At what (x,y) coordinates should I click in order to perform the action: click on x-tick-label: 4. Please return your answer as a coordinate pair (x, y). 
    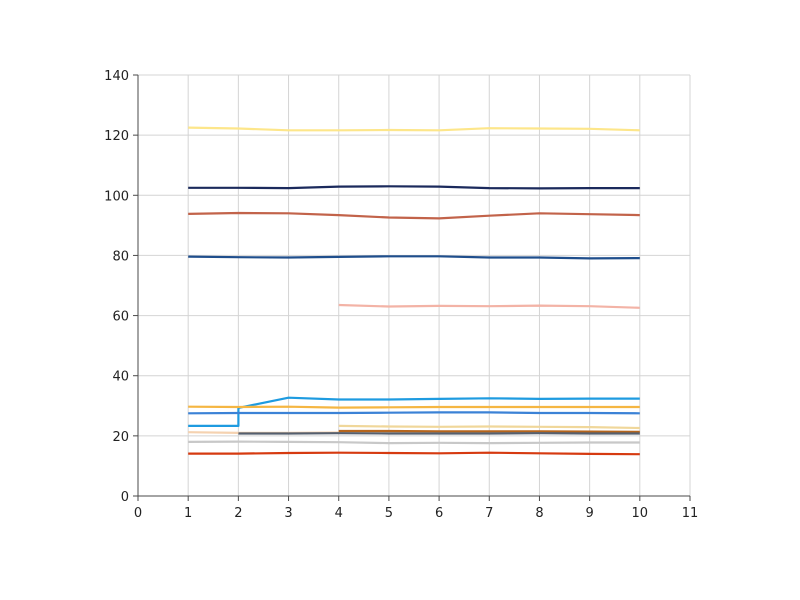
    Looking at the image, I should click on (339, 513).